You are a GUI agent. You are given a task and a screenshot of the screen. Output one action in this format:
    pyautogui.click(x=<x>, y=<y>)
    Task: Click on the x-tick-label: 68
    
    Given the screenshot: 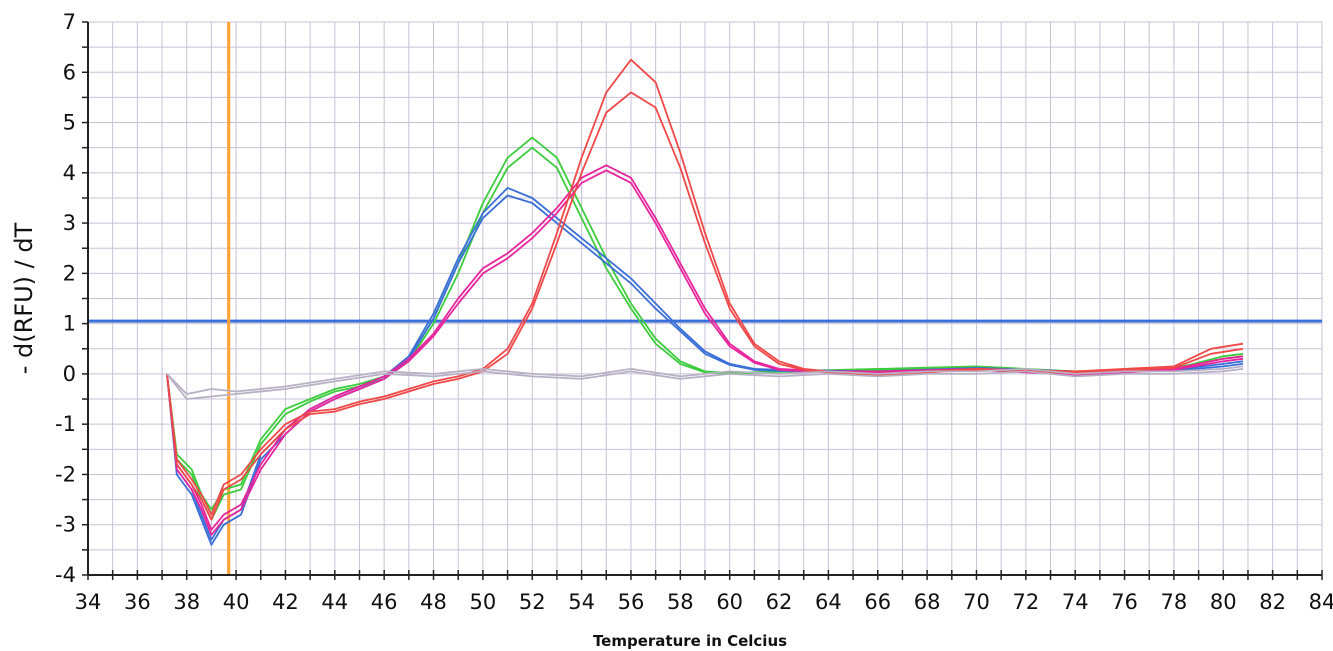 What is the action you would take?
    pyautogui.click(x=927, y=602)
    